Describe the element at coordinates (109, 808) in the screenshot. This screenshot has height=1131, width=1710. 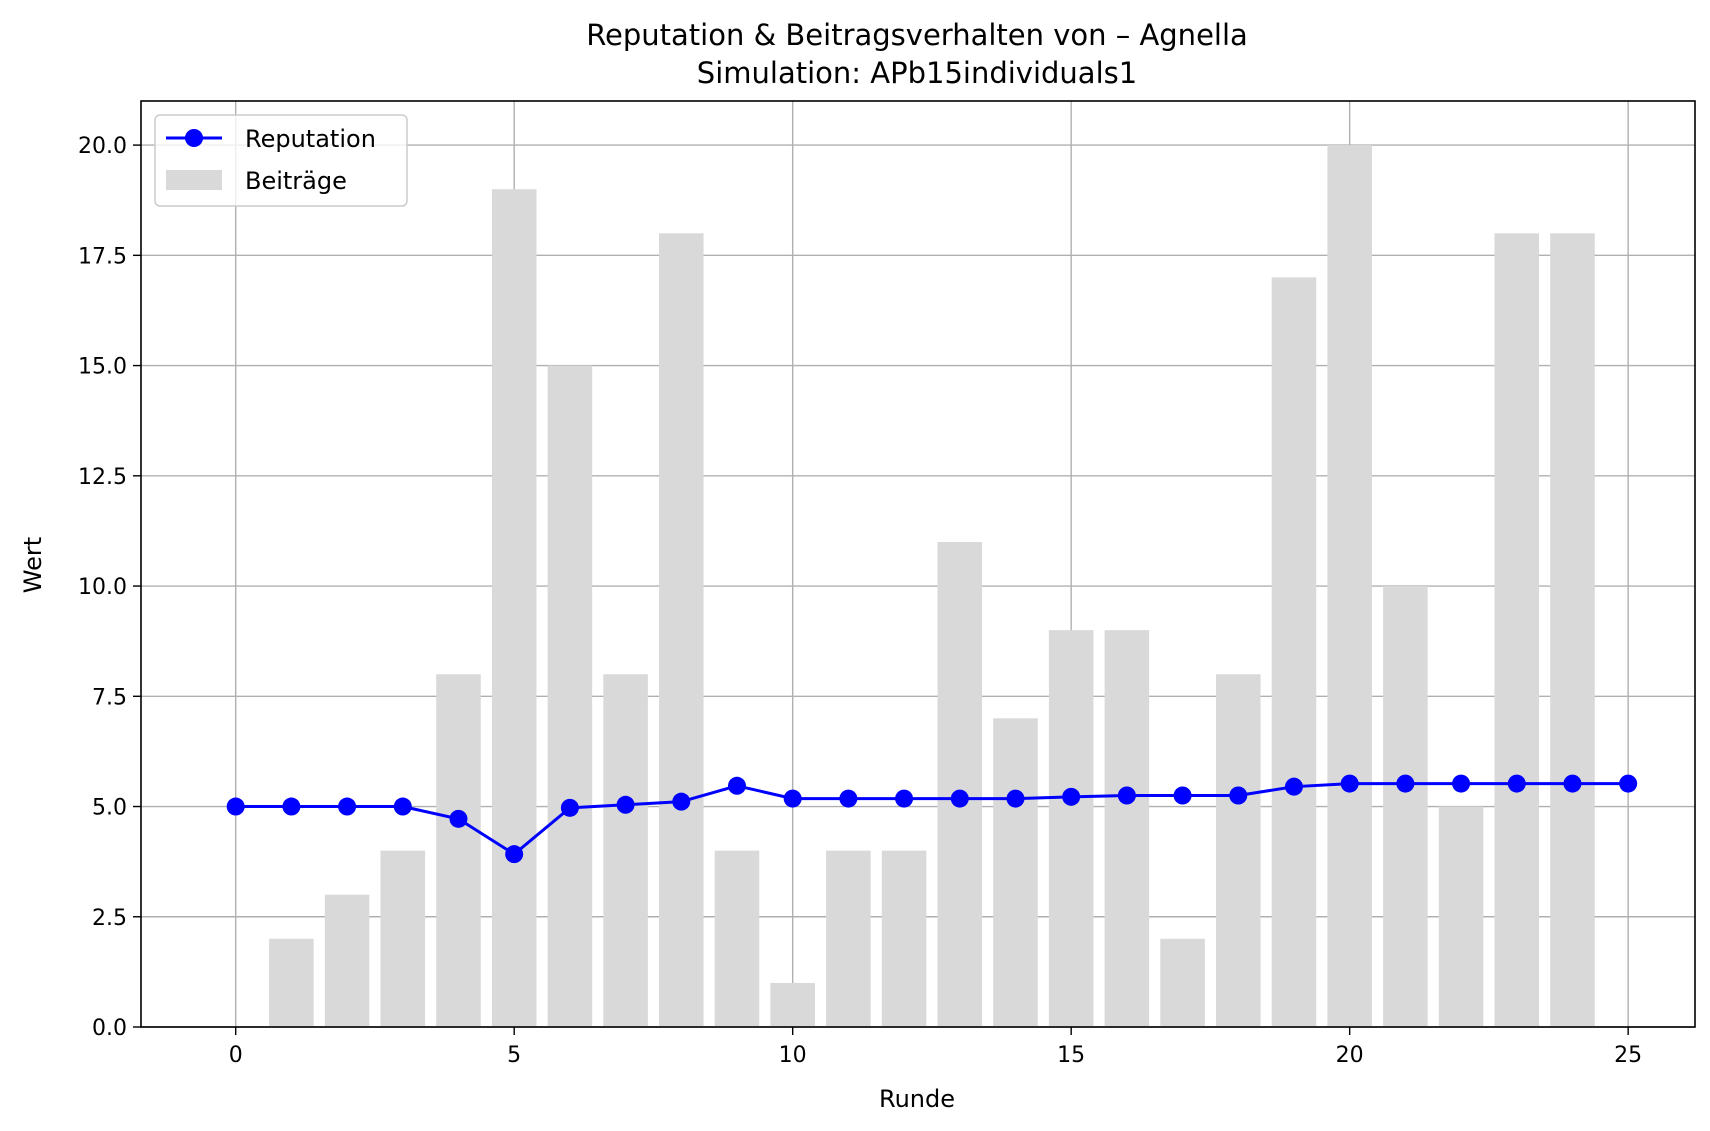
I see `y-tick-label: 5.0` at that location.